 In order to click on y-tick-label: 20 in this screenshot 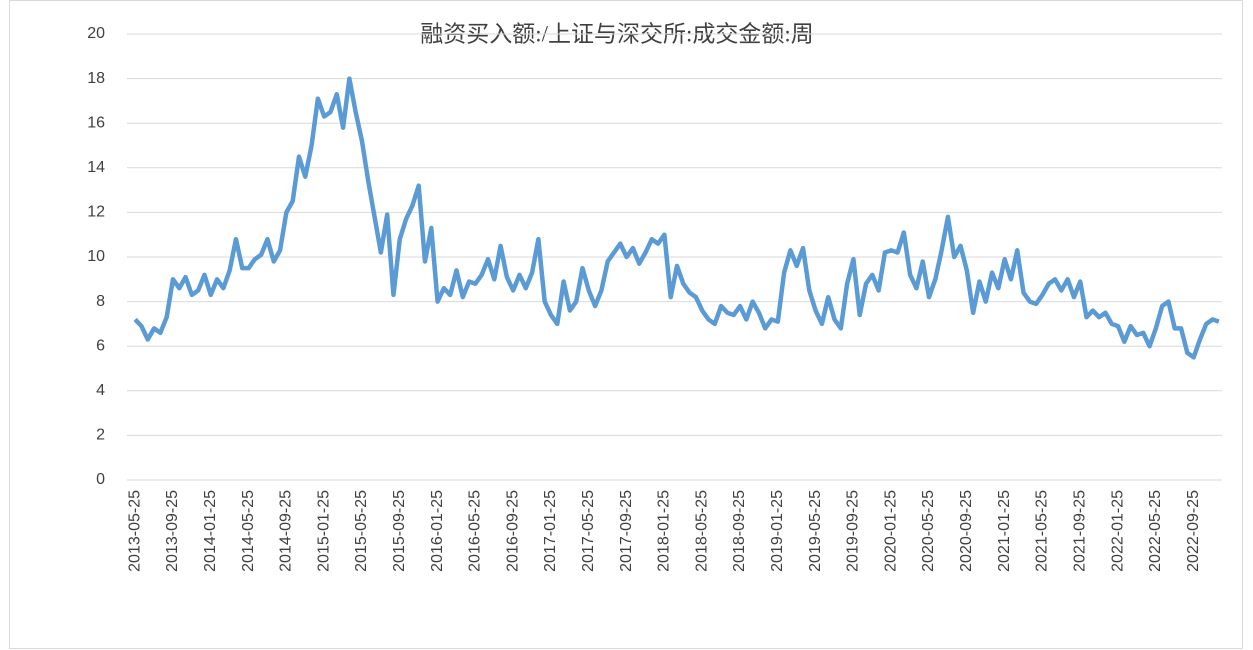, I will do `click(96, 33)`.